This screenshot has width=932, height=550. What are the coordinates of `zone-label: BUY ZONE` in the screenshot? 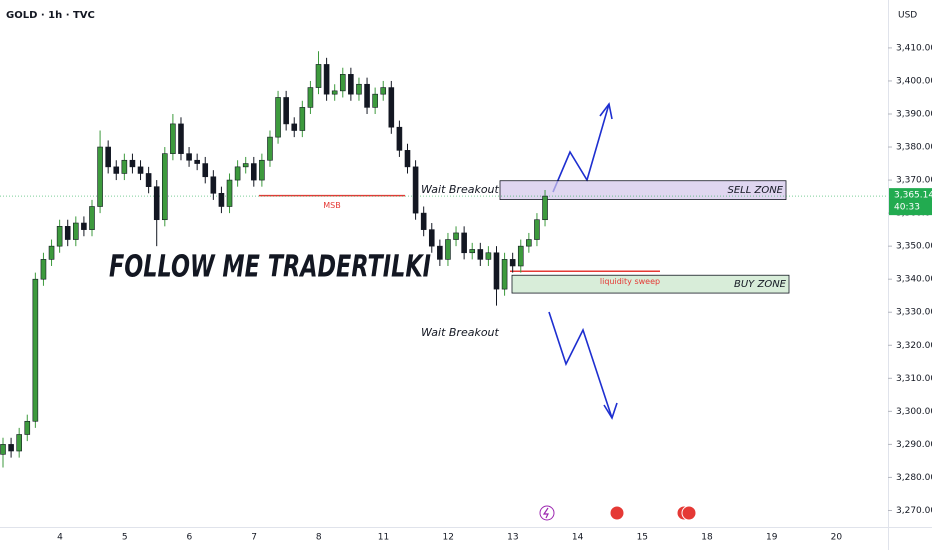 It's located at (760, 284).